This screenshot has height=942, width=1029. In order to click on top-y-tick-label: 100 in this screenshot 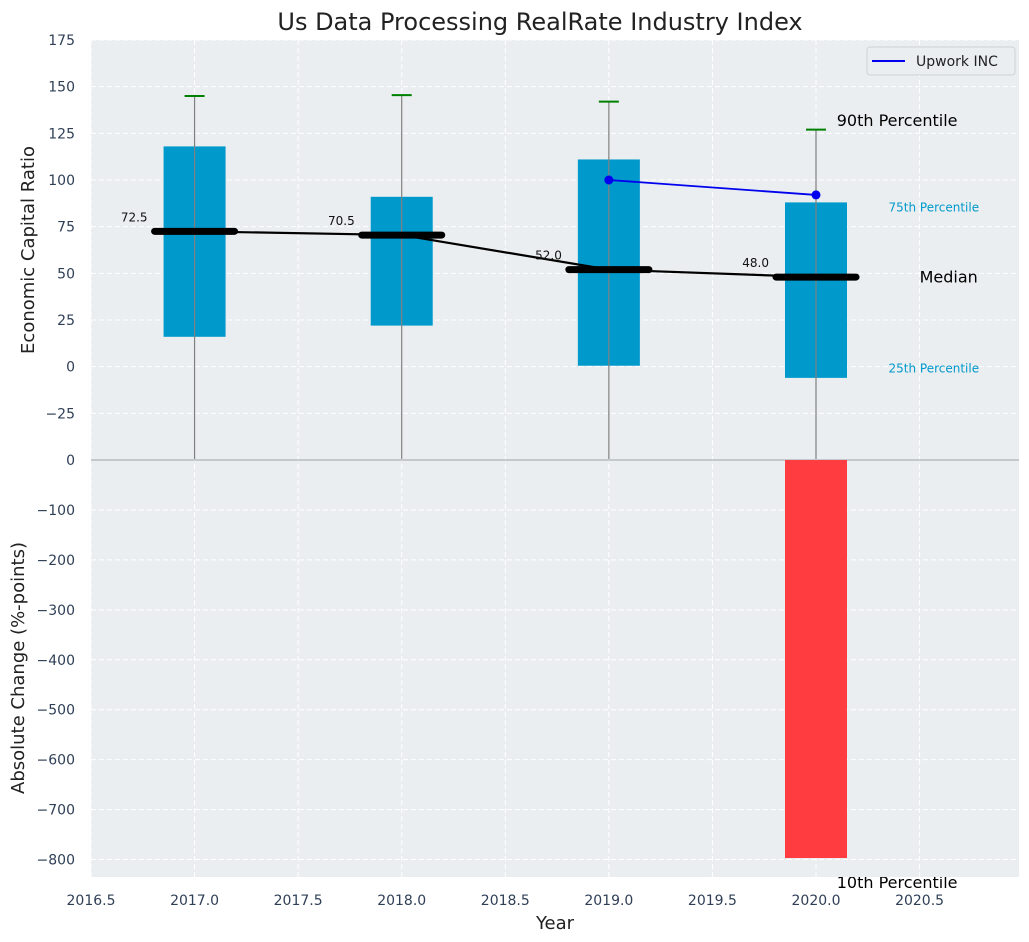, I will do `click(61, 181)`.